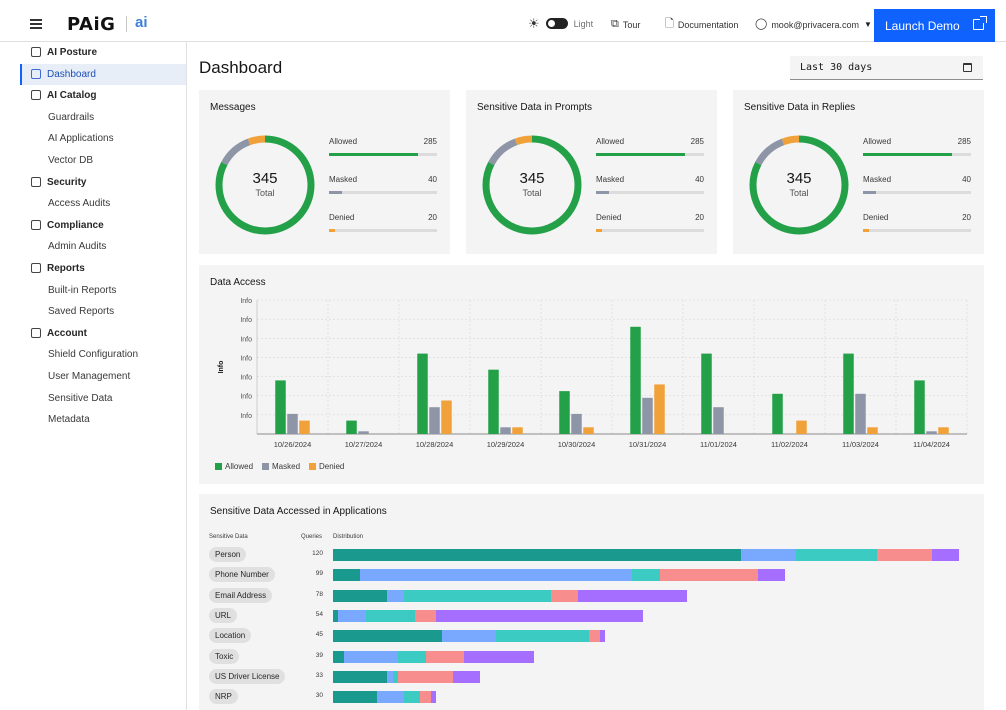 This screenshot has height=710, width=1006. What do you see at coordinates (103, 225) in the screenshot?
I see `sidebar-item-compliance: Compliance` at bounding box center [103, 225].